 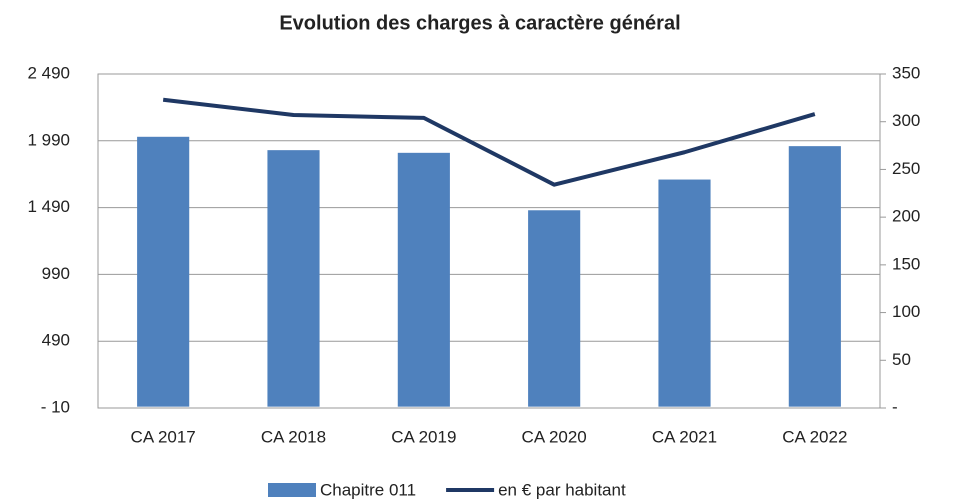 What do you see at coordinates (293, 436) in the screenshot?
I see `x-tick-label: CA 2018` at bounding box center [293, 436].